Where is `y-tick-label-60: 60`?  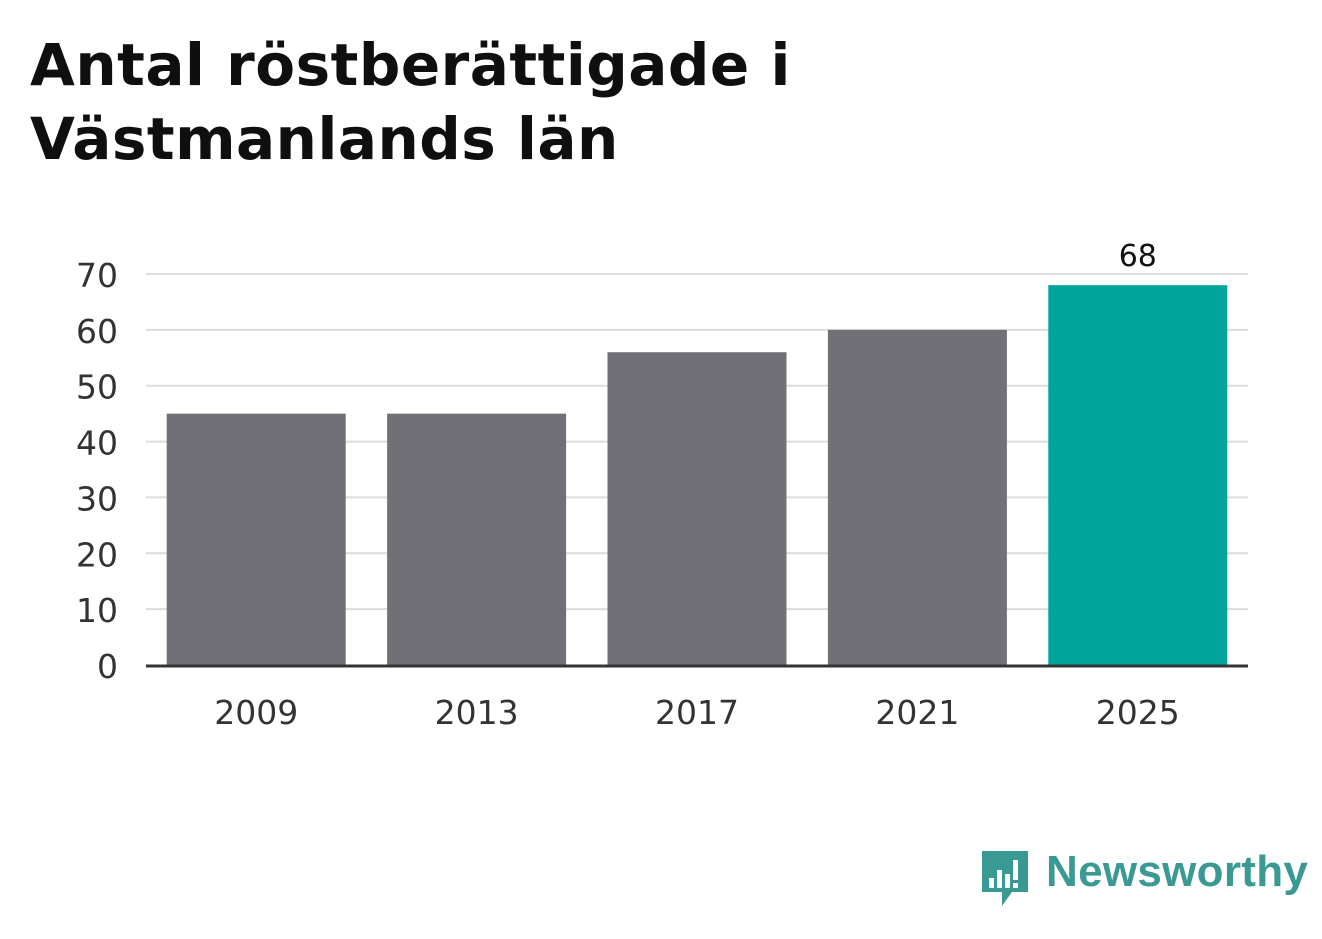
y-tick-label-60: 60 is located at coordinates (97, 331).